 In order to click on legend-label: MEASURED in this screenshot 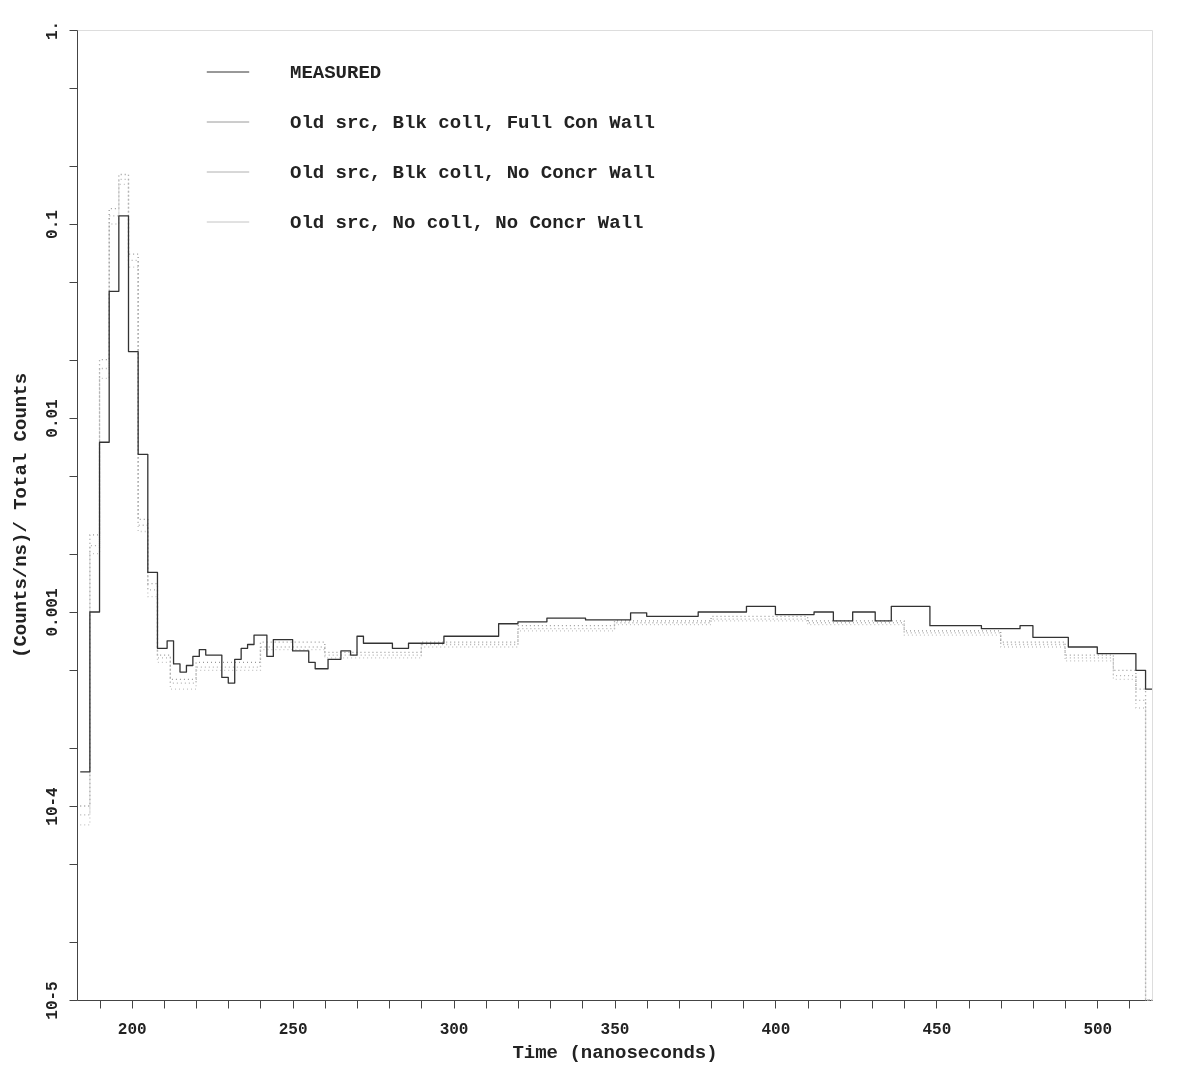, I will do `click(336, 73)`.